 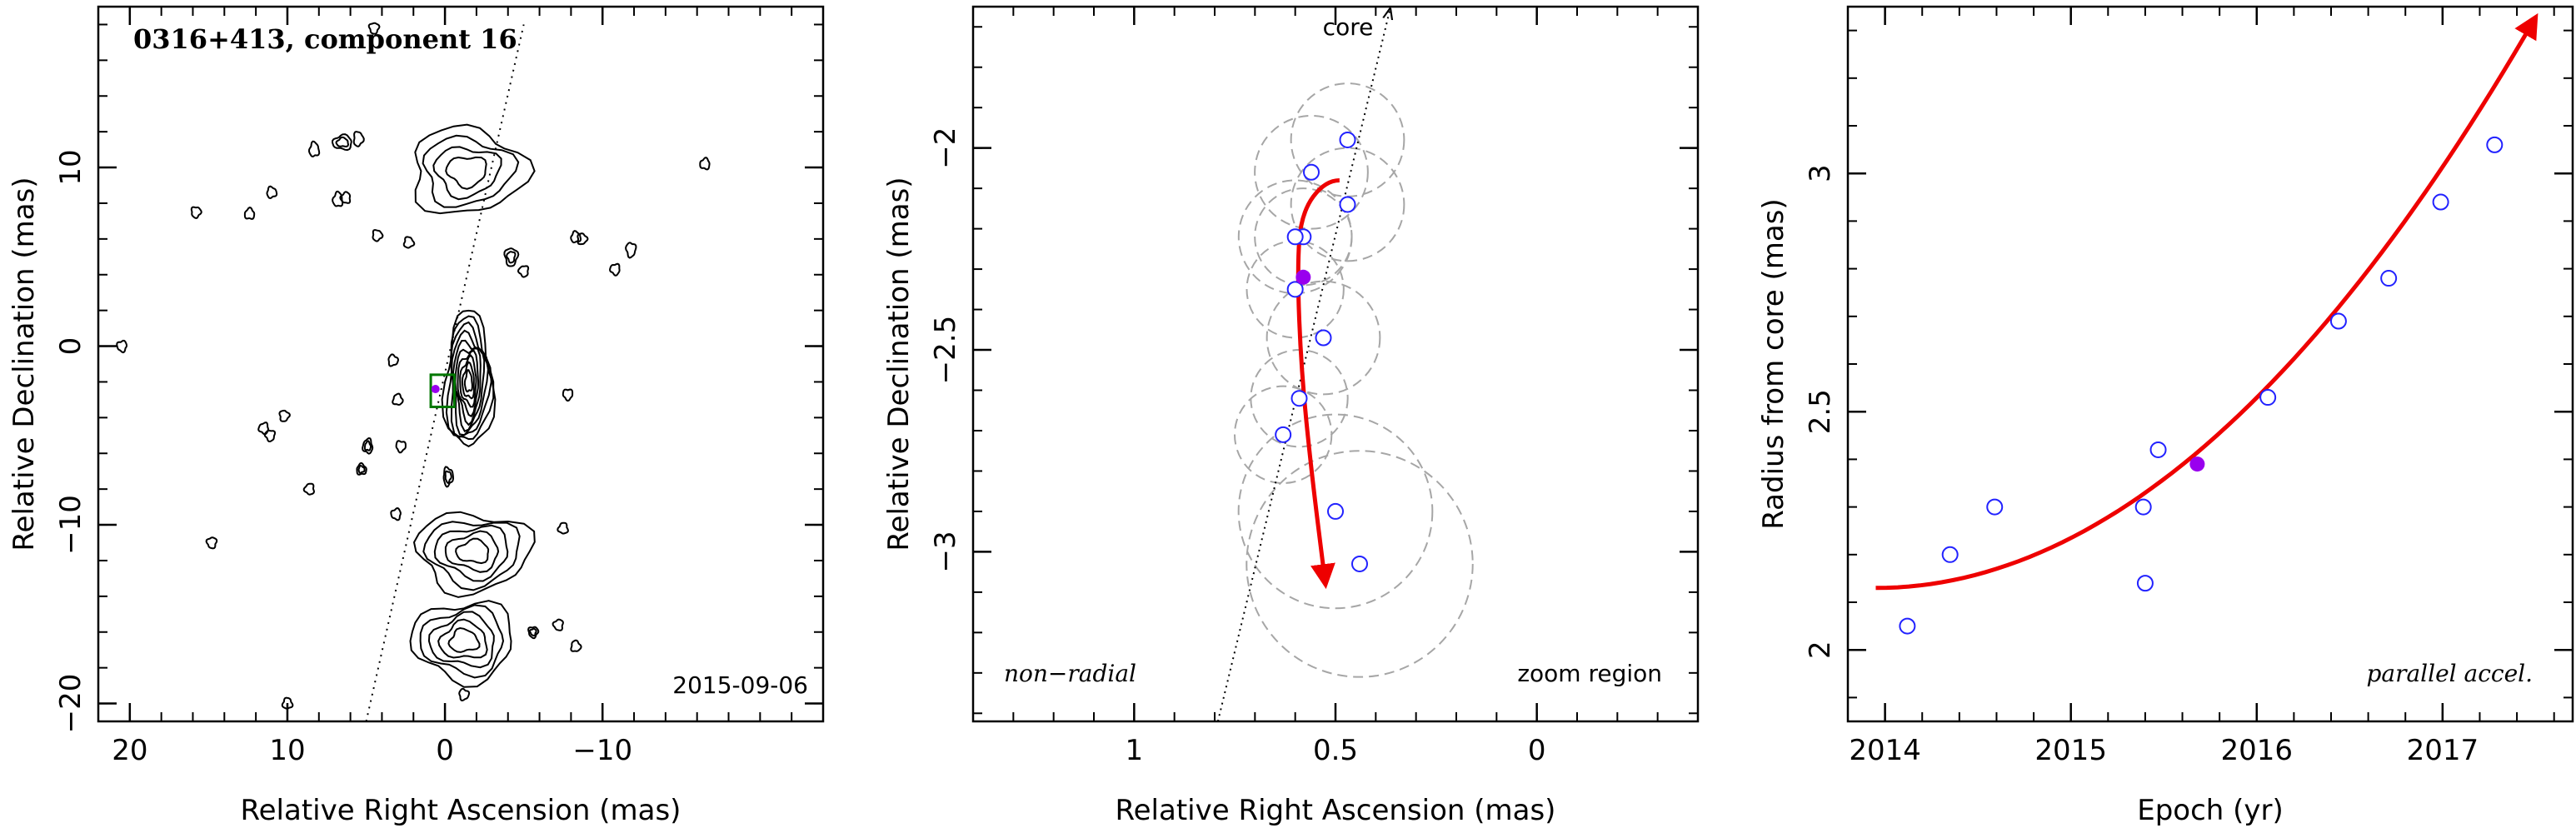 What do you see at coordinates (1070, 673) in the screenshot?
I see `annotation-non-radial: non−radial` at bounding box center [1070, 673].